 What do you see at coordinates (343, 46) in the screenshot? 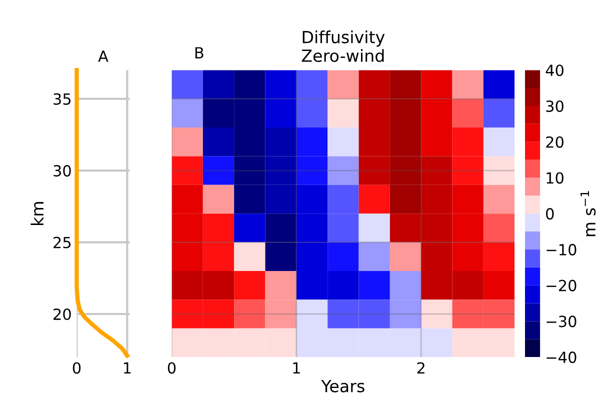
I see `chart-title: Diffusivity Zero-wind` at bounding box center [343, 46].